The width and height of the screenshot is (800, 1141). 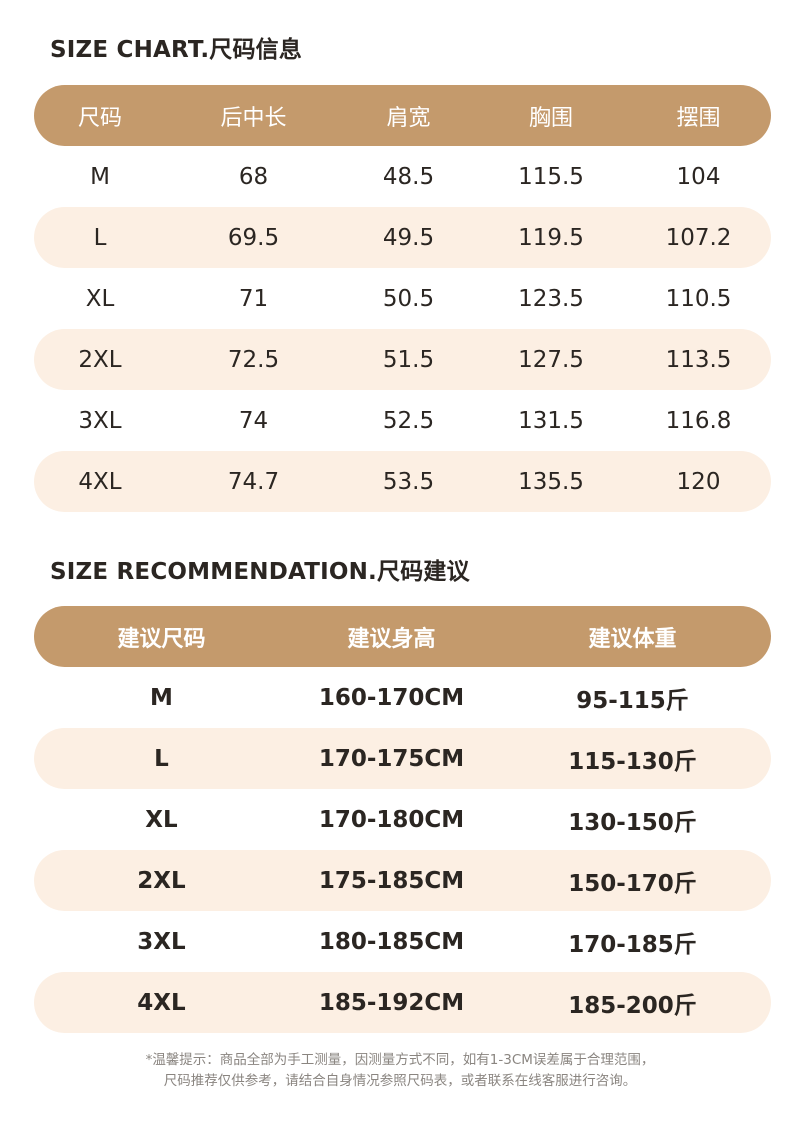 What do you see at coordinates (400, 1081) in the screenshot?
I see `note-line-2: 尺码推荐仅供参考，请结合自身情况参照尺码表，或者联系在线客服进行咨询。` at bounding box center [400, 1081].